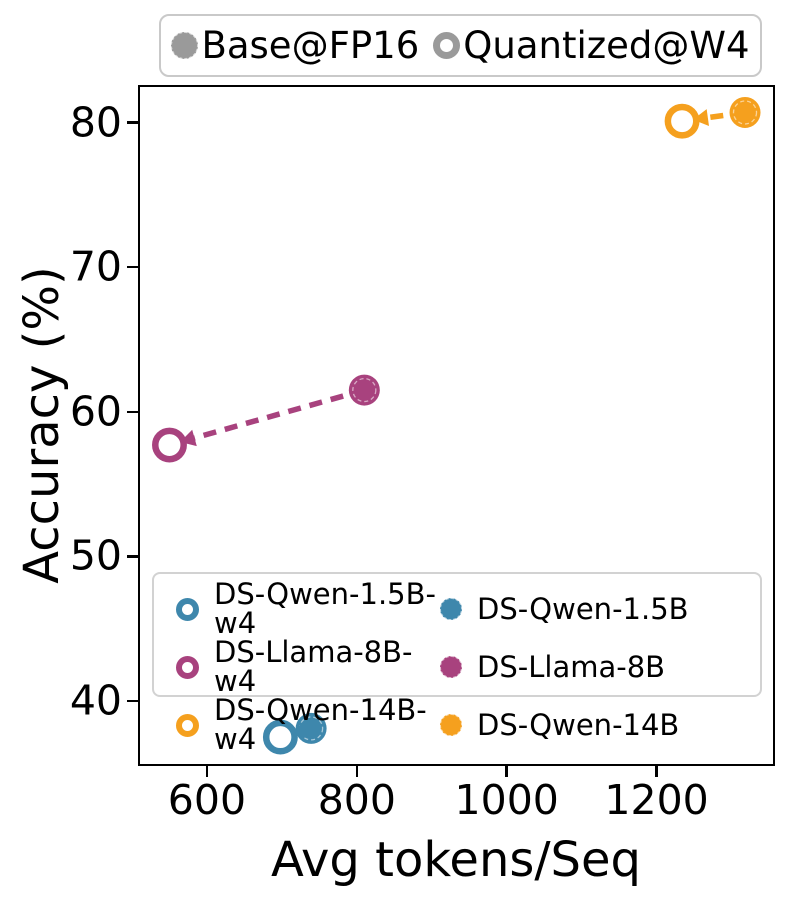  What do you see at coordinates (325, 608) in the screenshot?
I see `legend-label: DS-Qwen-1.5B-w4` at bounding box center [325, 608].